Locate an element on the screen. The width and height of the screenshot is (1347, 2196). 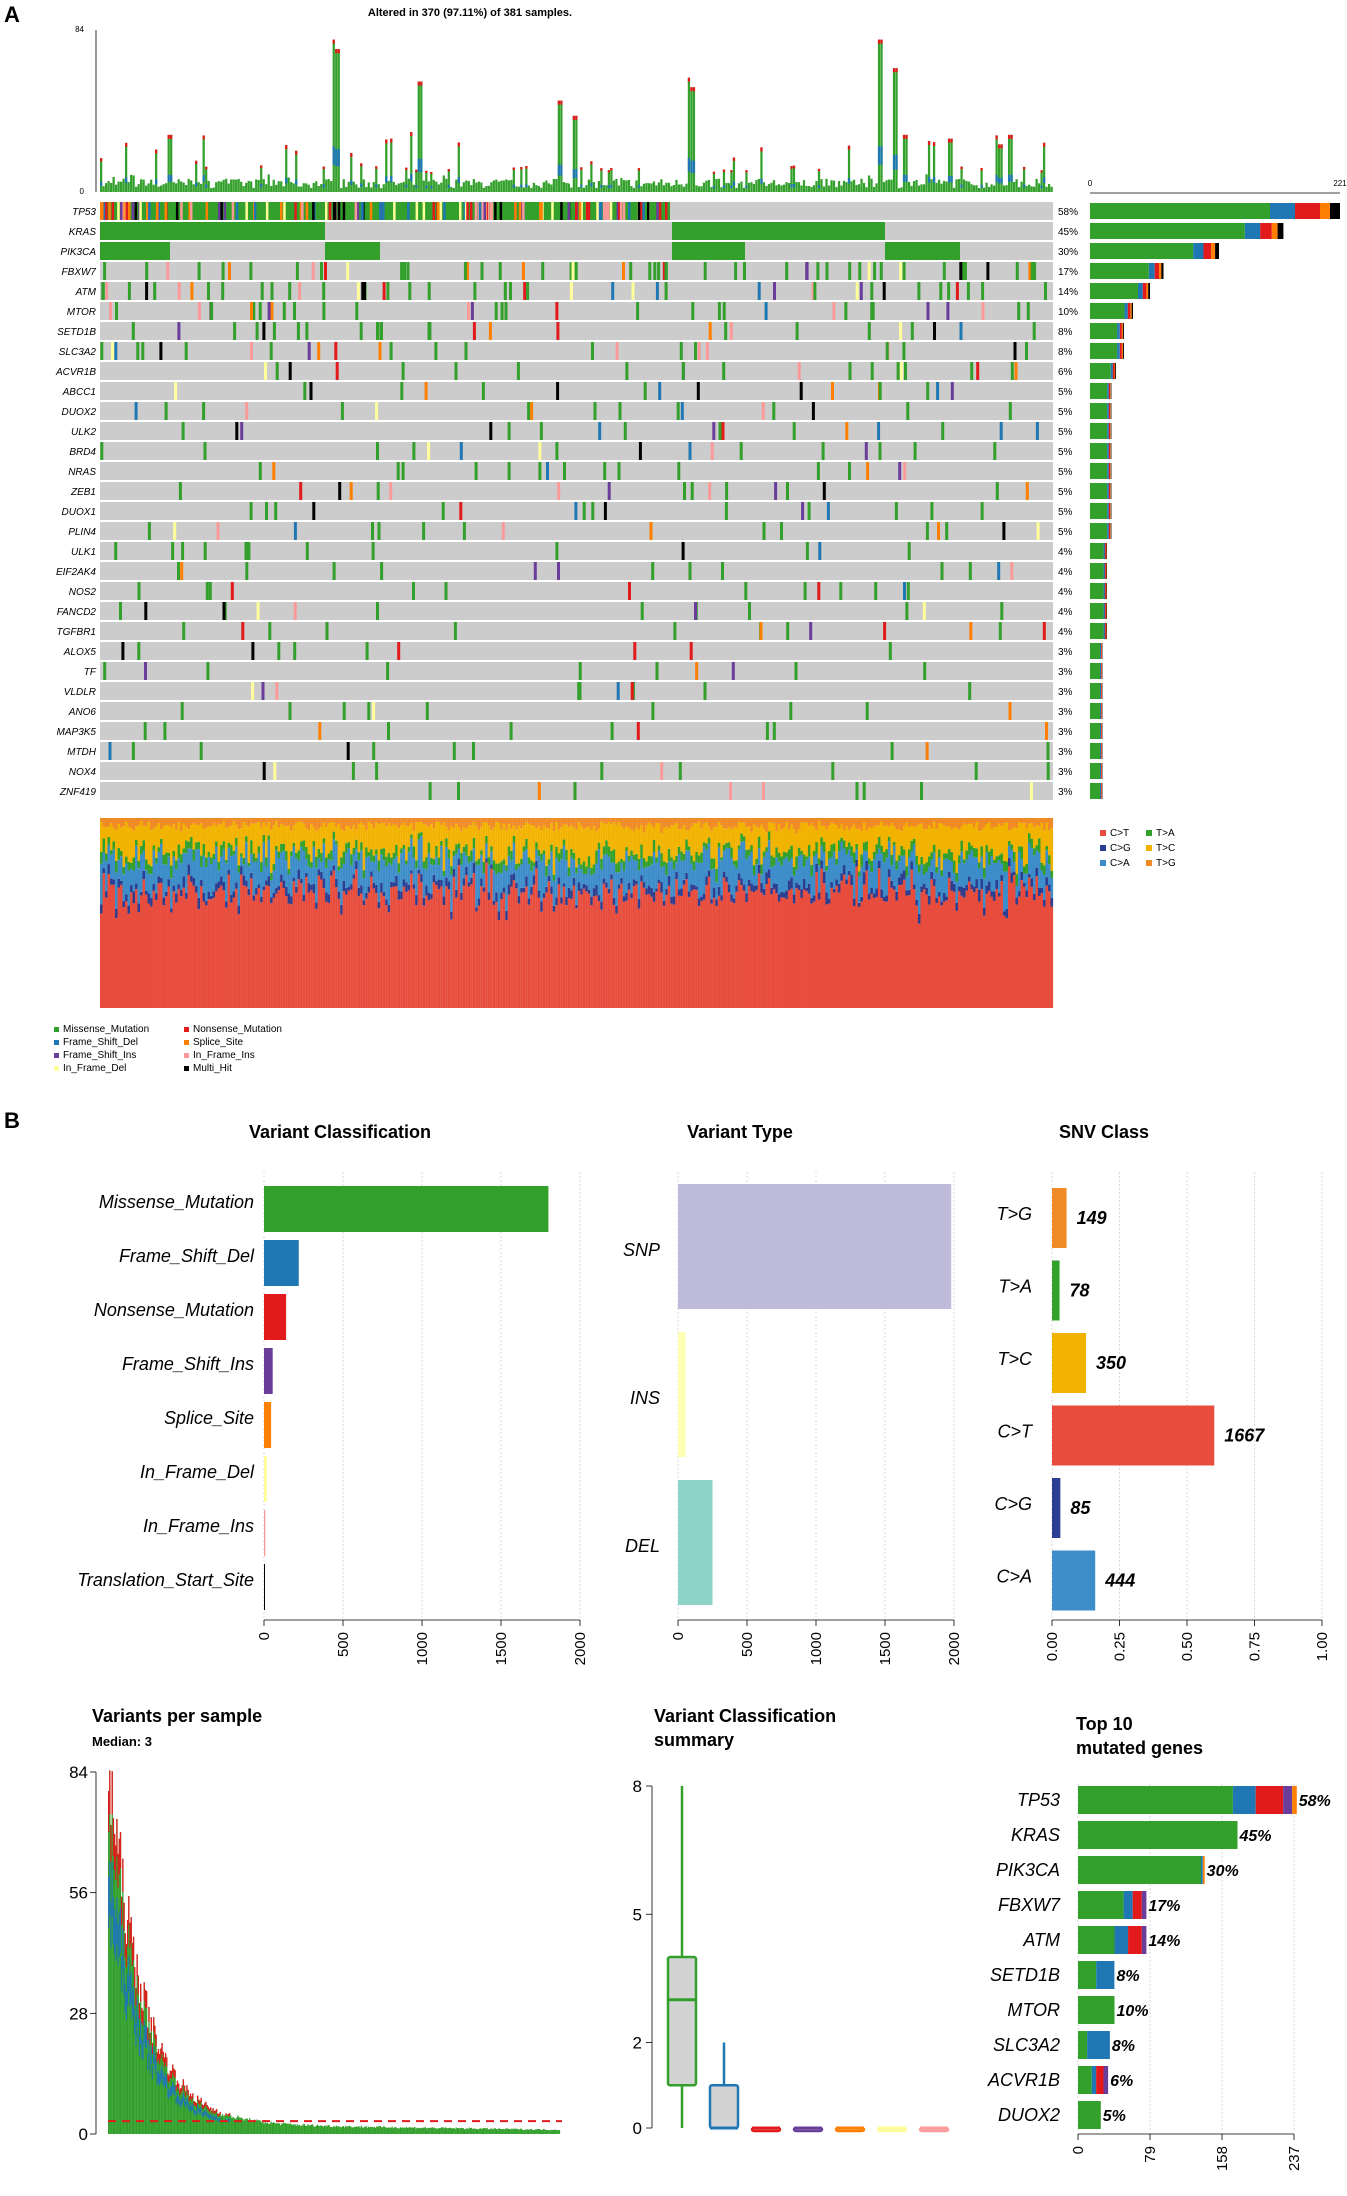
titv-legend: C>TC>GC>AT>AT>CT>G is located at coordinates (1138, 848).